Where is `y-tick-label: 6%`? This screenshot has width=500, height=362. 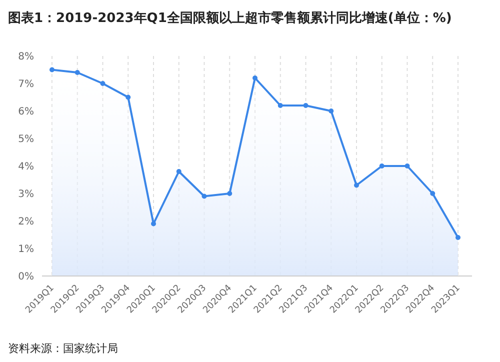
y-tick-label: 6% is located at coordinates (26, 112).